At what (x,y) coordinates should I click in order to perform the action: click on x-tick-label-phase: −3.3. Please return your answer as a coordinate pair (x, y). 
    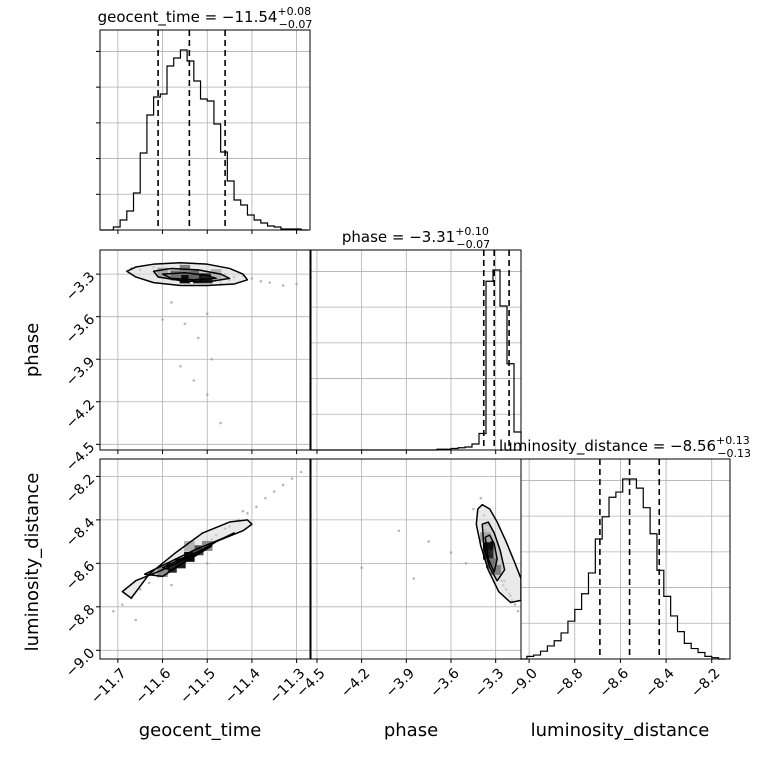
    Looking at the image, I should click on (489, 682).